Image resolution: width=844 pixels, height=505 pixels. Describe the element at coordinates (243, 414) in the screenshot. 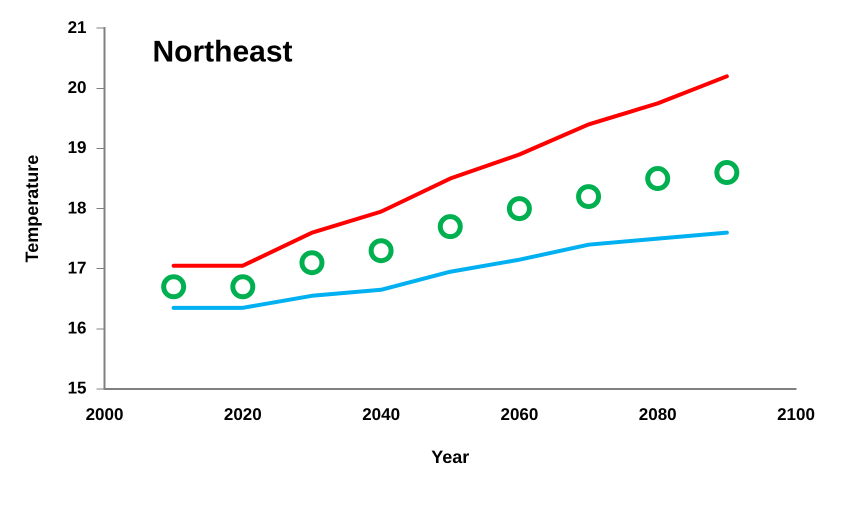

I see `x-tick-label: 2020` at that location.